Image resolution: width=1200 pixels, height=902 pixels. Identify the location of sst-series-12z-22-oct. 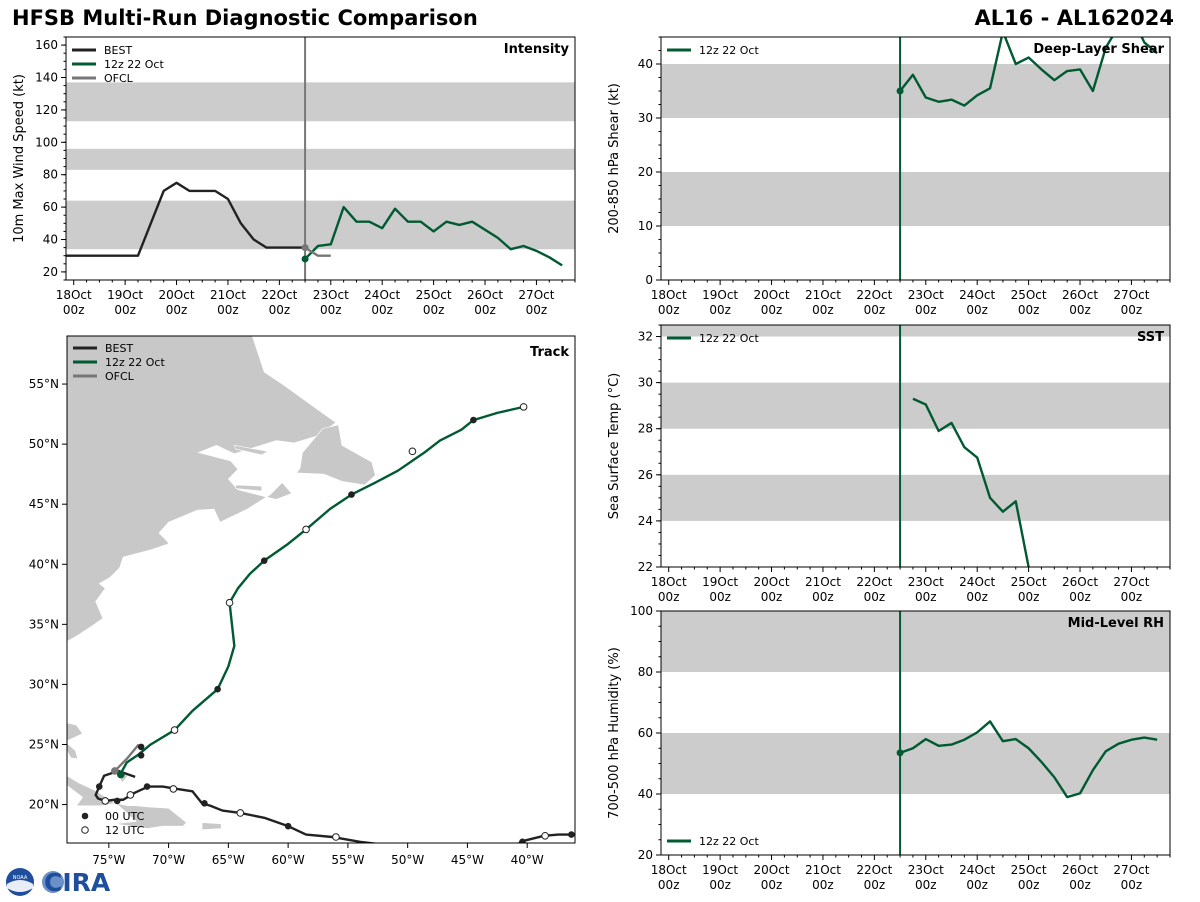
(971, 482).